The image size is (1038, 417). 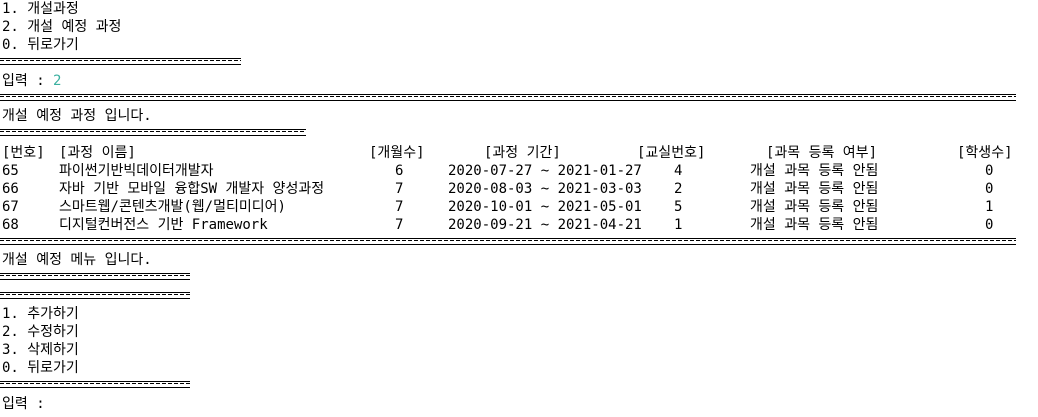 I want to click on cell-number: 68, so click(x=10, y=225).